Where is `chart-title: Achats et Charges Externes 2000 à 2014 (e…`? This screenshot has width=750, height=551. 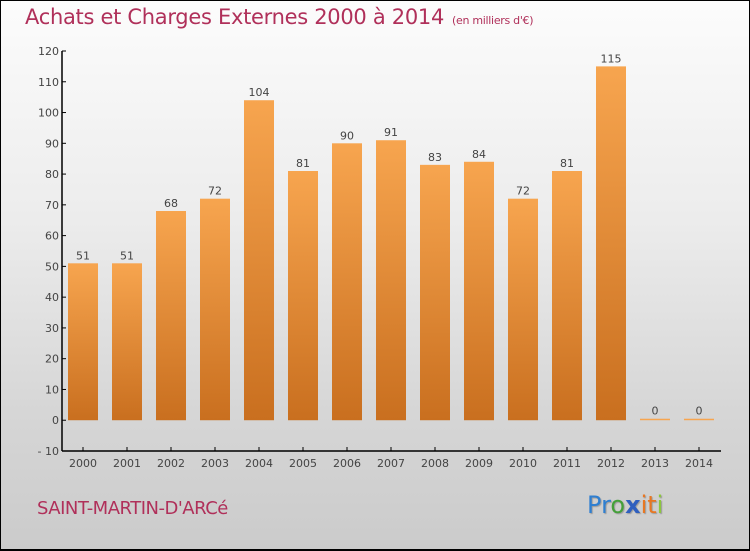
chart-title: Achats et Charges Externes 2000 à 2014 (e… is located at coordinates (279, 17).